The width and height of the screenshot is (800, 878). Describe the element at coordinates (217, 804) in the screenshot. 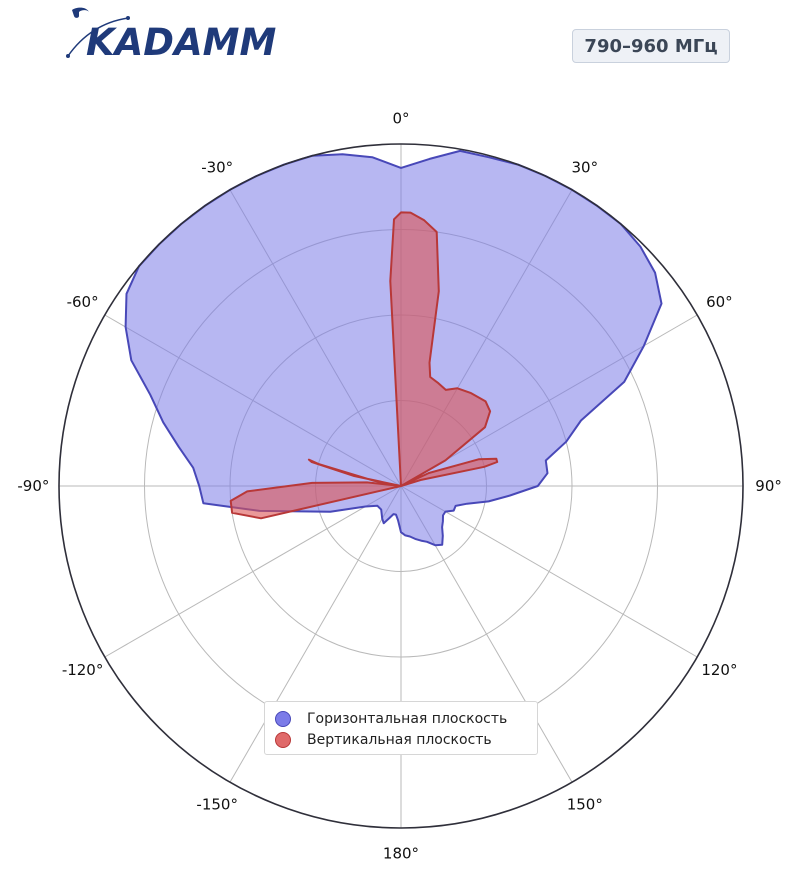

I see `theta-tick-label: -150°` at that location.